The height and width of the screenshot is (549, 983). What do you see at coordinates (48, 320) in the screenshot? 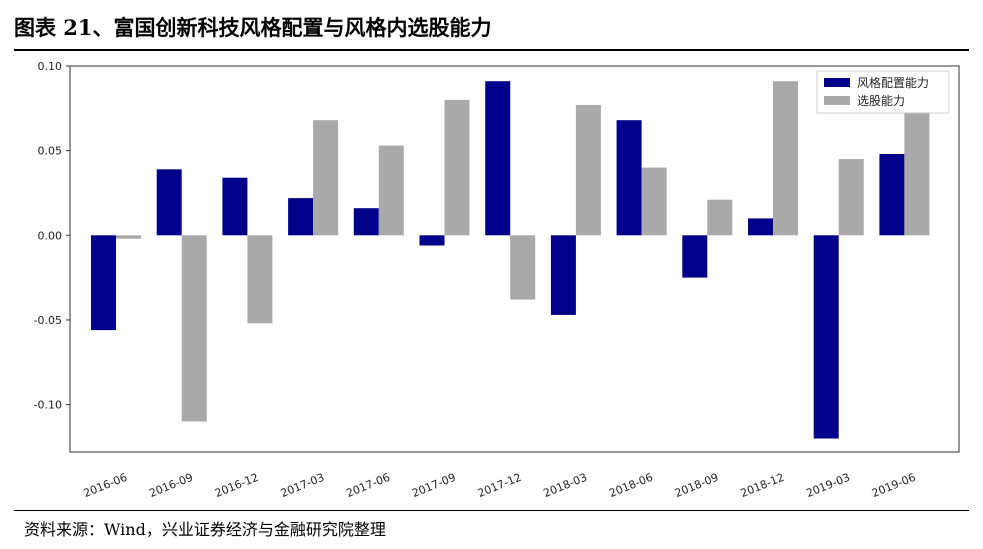
I see `y-tick-label: -0.05` at bounding box center [48, 320].